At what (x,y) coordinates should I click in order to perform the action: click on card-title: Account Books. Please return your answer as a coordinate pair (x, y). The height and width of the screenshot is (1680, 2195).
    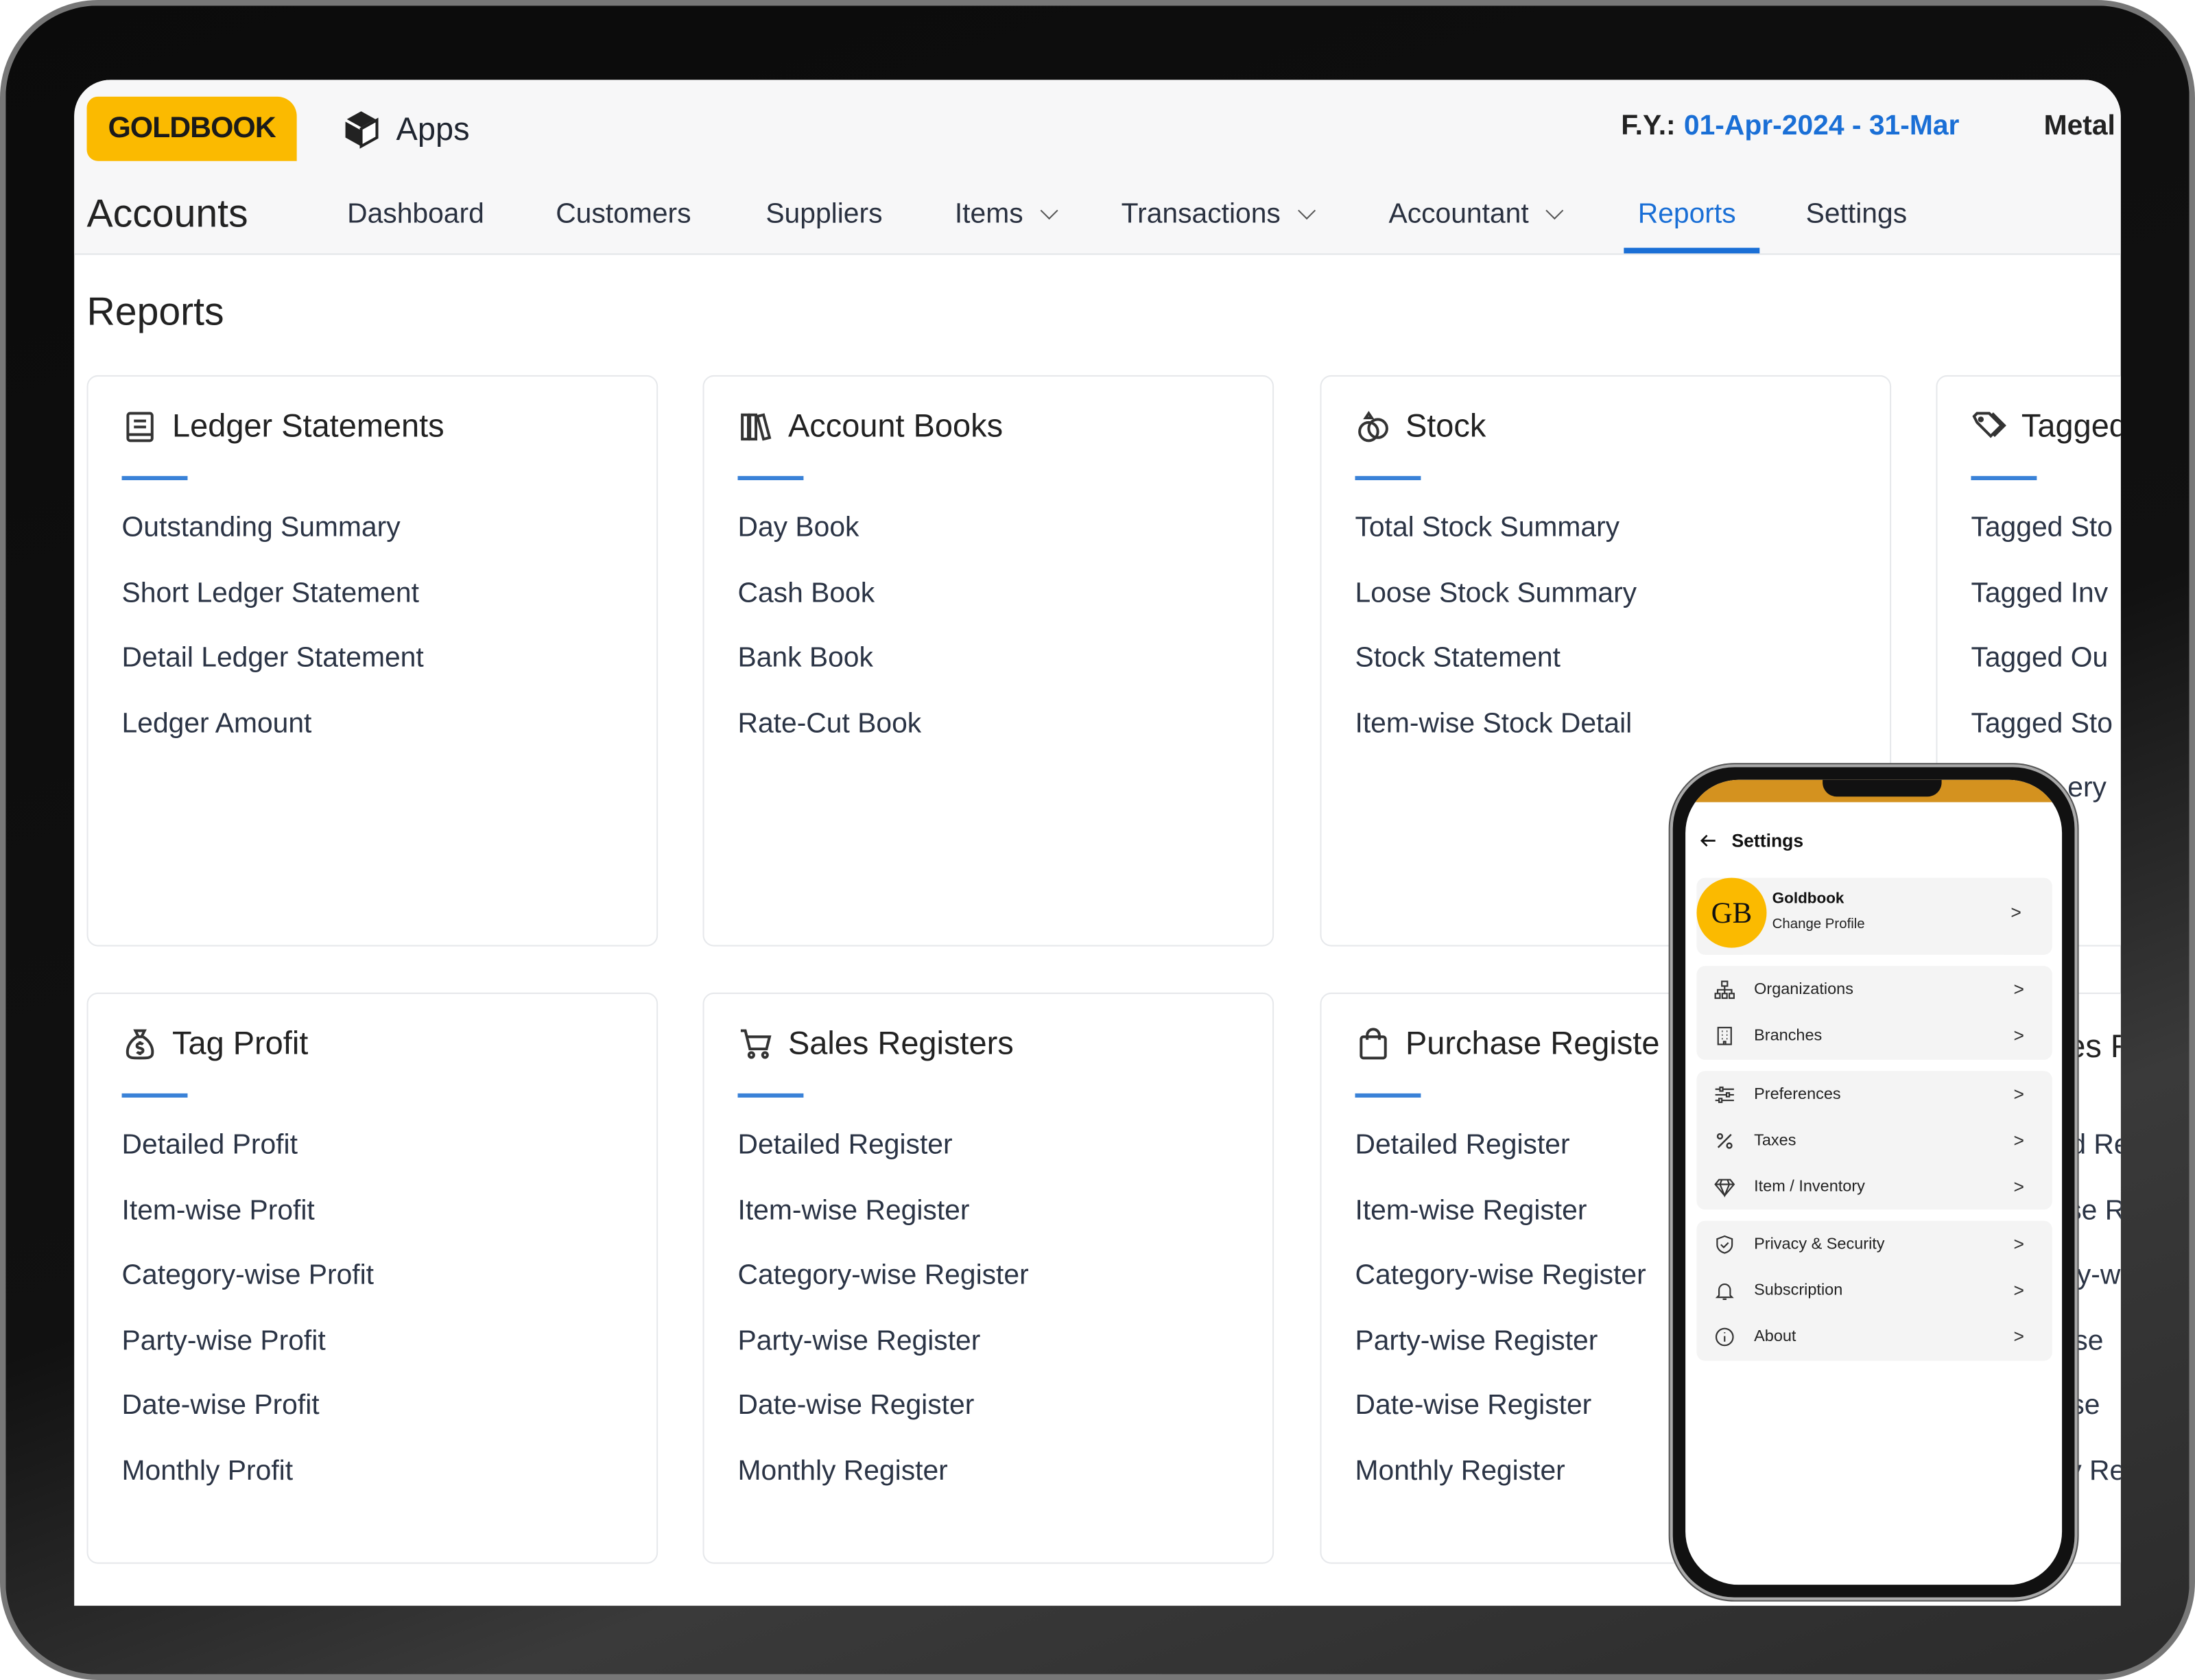
    Looking at the image, I should click on (895, 425).